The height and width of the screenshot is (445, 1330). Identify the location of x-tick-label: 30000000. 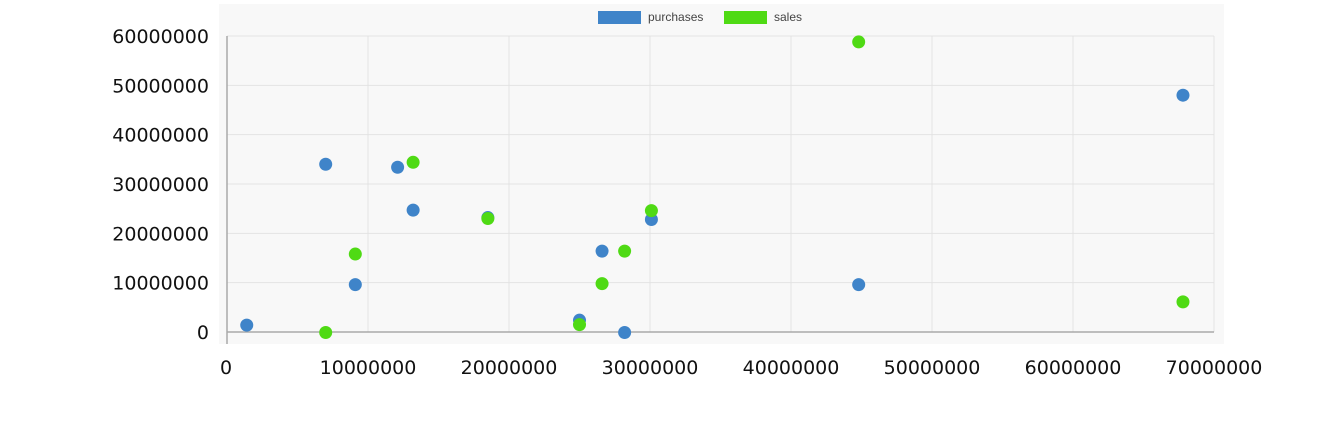
(650, 368).